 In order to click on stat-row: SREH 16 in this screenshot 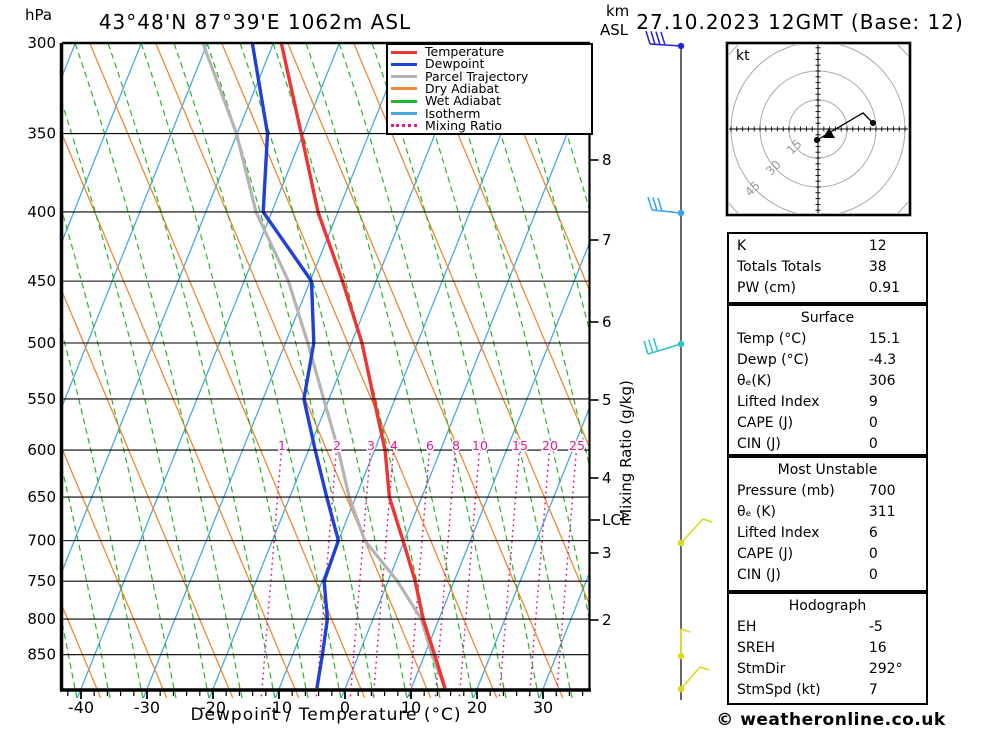, I will do `click(827, 648)`.